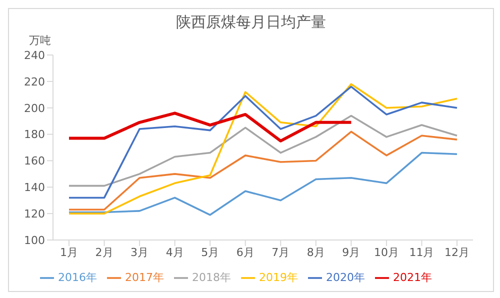  What do you see at coordinates (457, 252) in the screenshot?
I see `x-tick-label: 12月` at bounding box center [457, 252].